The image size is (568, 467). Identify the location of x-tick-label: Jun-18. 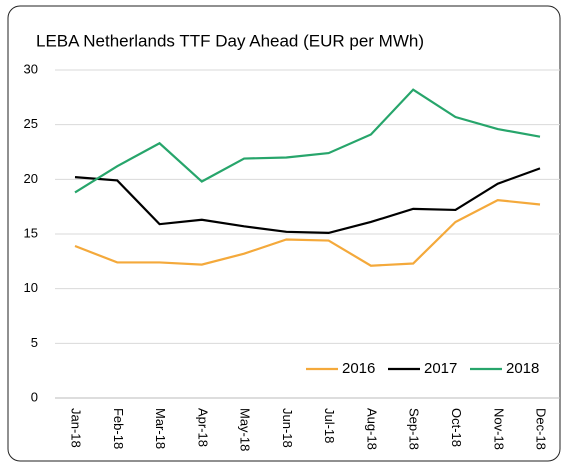
(287, 428).